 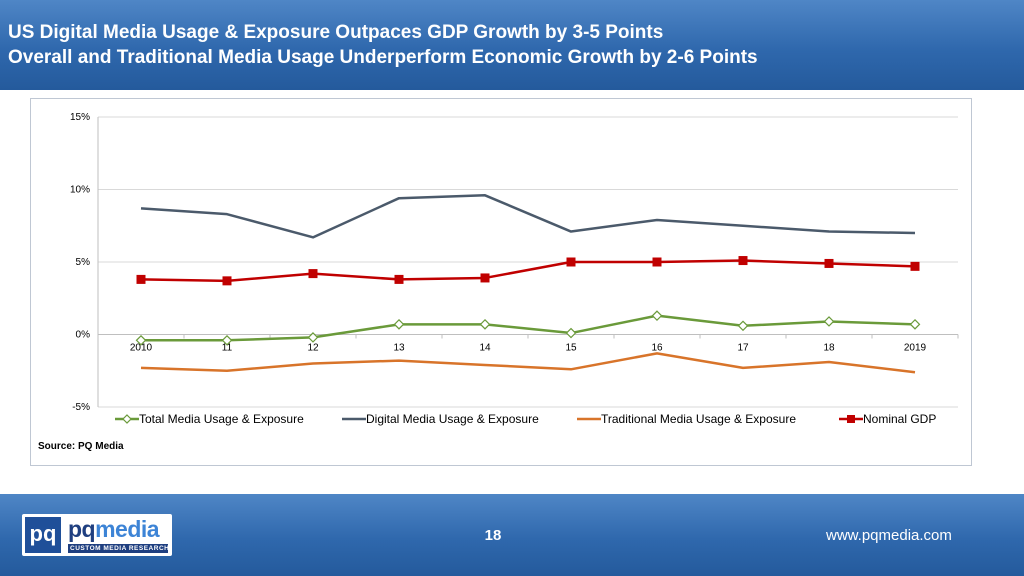 I want to click on y-tick-label: 0%, so click(x=83, y=335).